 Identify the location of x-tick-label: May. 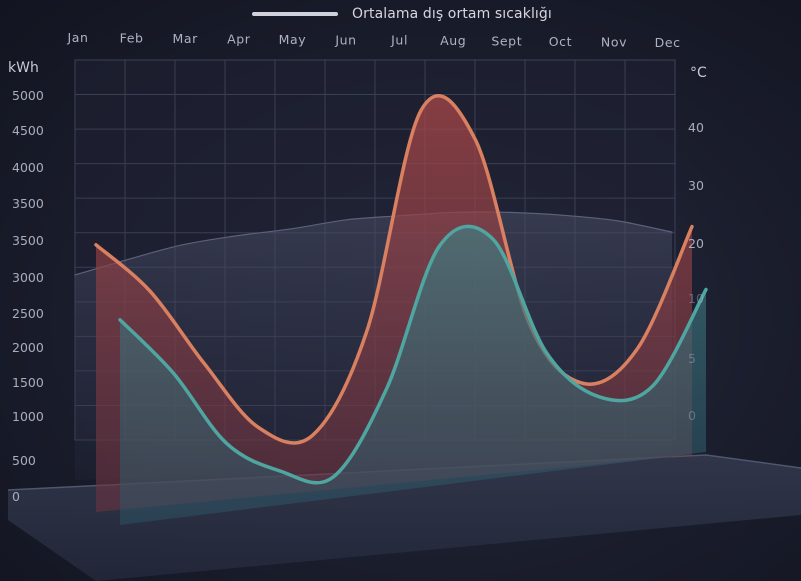
(293, 39).